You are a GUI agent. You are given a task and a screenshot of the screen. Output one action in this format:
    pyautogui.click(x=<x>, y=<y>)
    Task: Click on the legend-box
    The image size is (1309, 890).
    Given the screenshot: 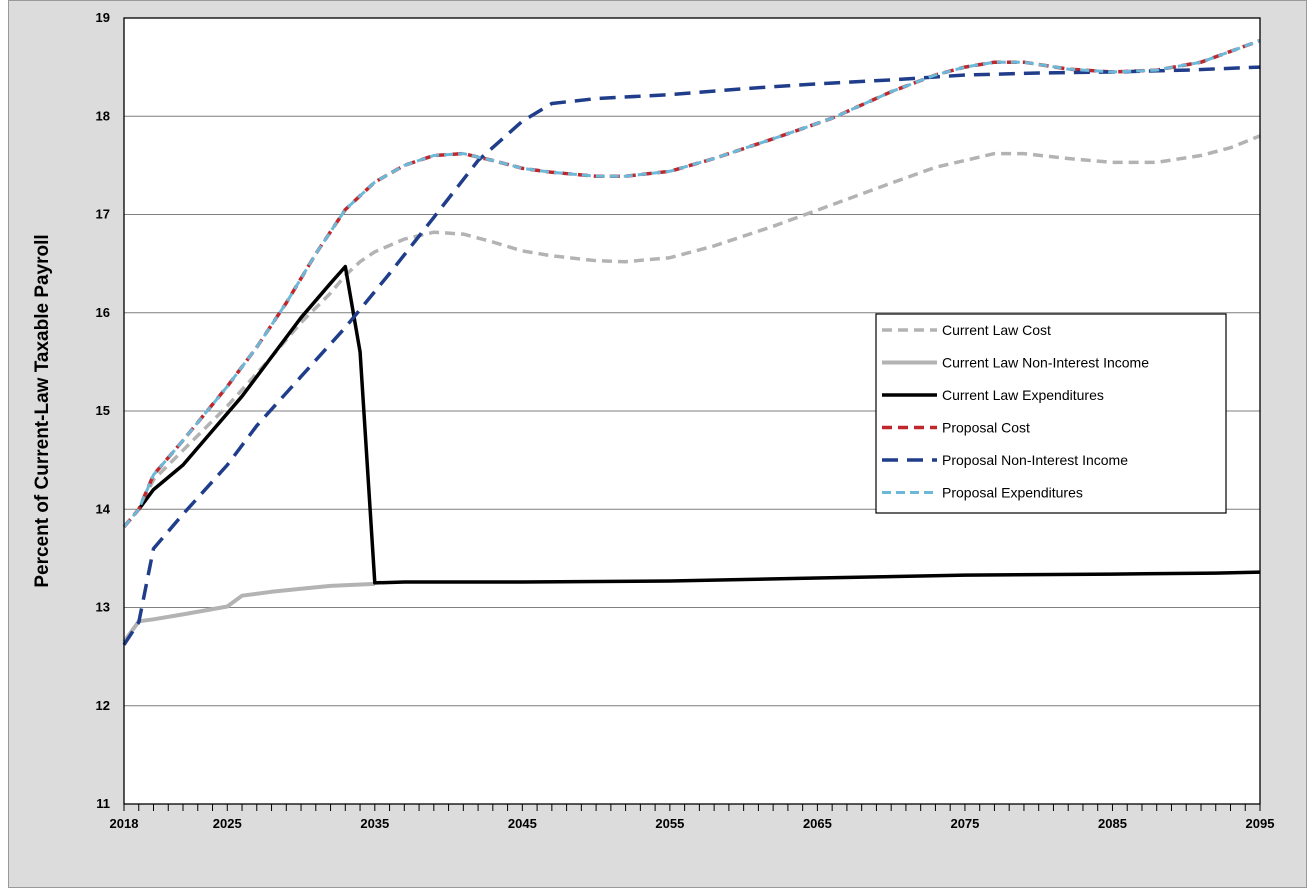 What is the action you would take?
    pyautogui.click(x=1051, y=413)
    